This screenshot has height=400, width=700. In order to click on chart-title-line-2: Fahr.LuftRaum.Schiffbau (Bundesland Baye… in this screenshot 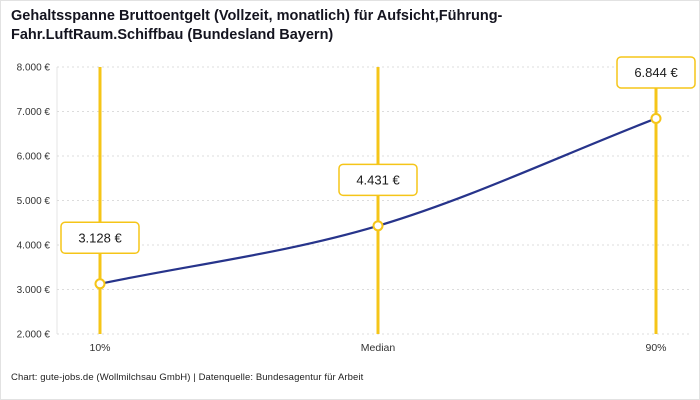, I will do `click(172, 35)`.